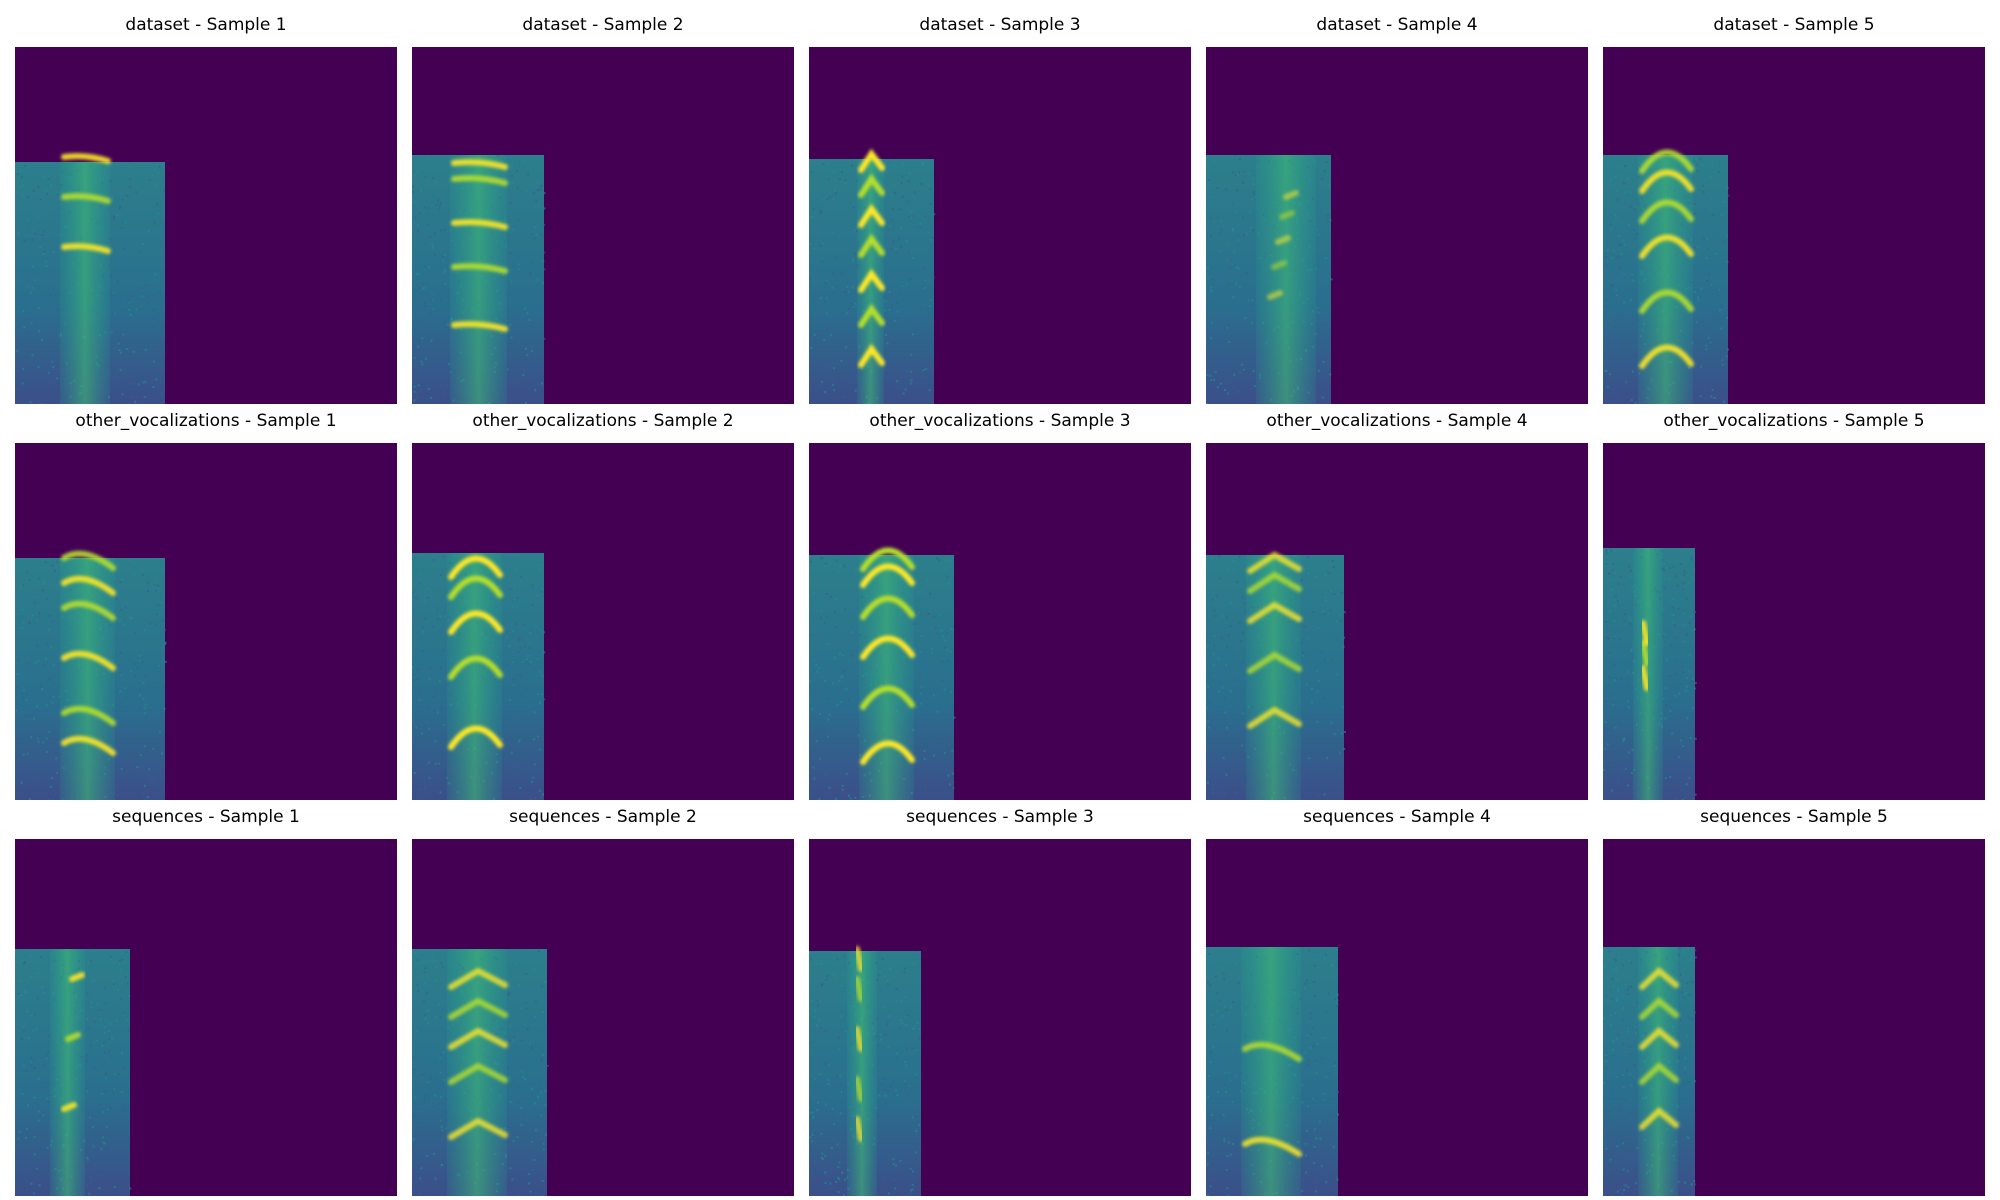 The height and width of the screenshot is (1200, 2000). Describe the element at coordinates (1794, 817) in the screenshot. I see `panel-title: sequences - Sample 5` at that location.